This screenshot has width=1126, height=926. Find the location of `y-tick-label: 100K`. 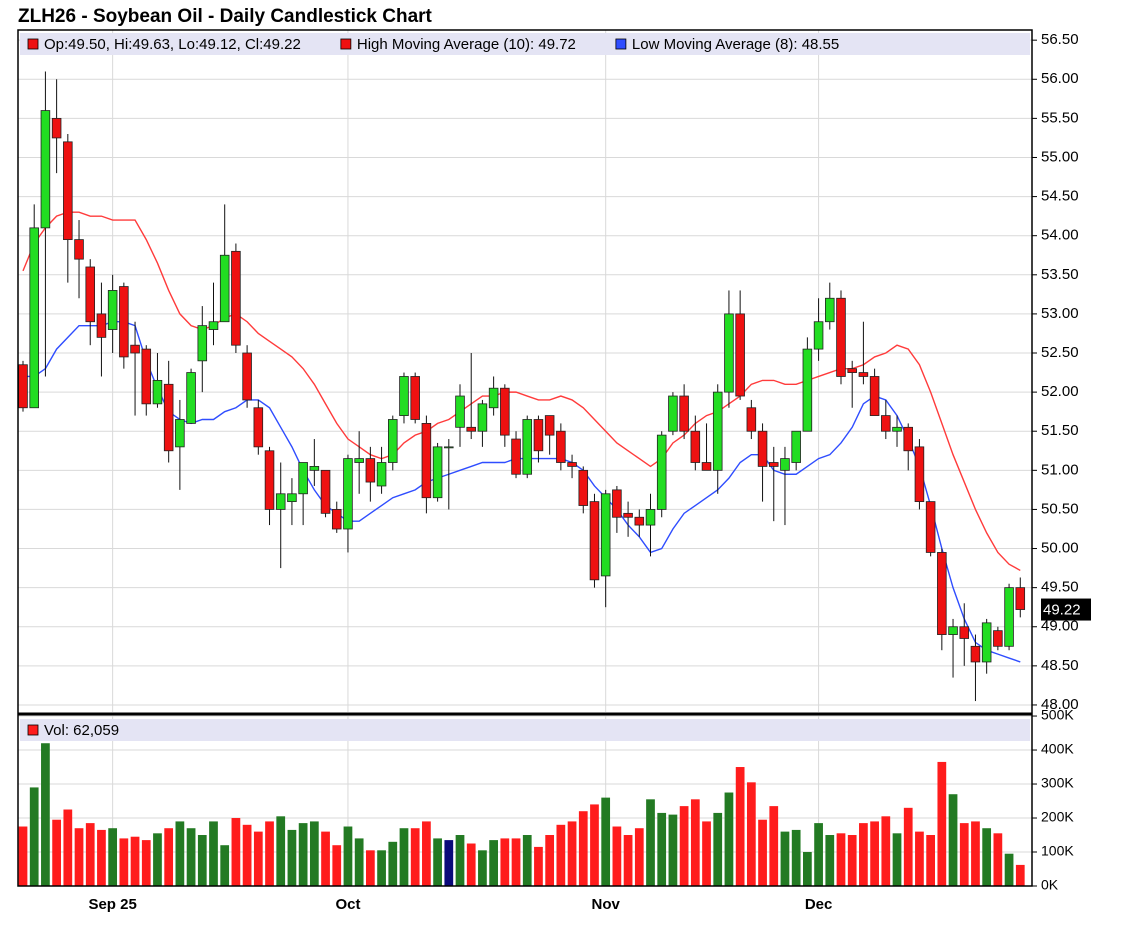

y-tick-label: 100K is located at coordinates (1057, 851).